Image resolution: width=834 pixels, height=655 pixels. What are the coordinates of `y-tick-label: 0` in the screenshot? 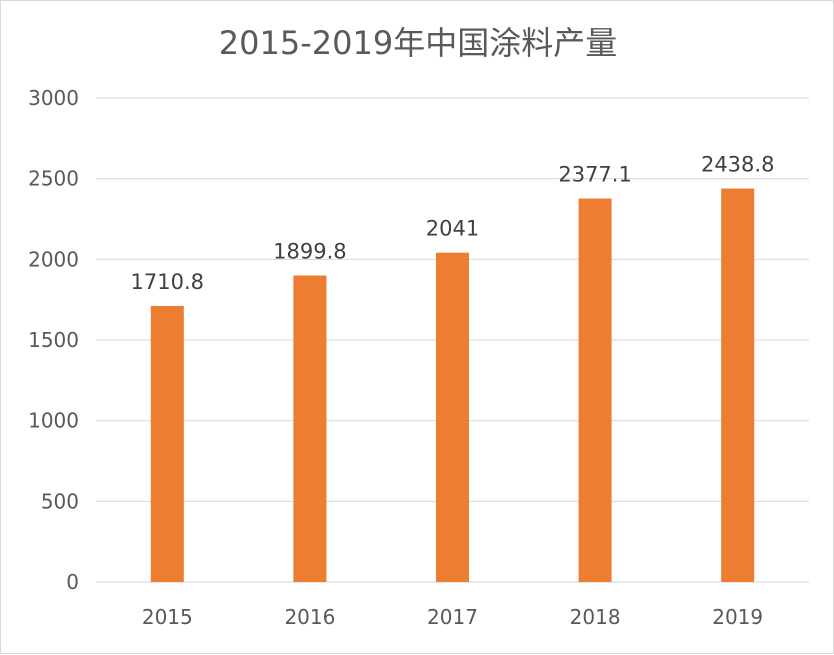 It's located at (72, 582).